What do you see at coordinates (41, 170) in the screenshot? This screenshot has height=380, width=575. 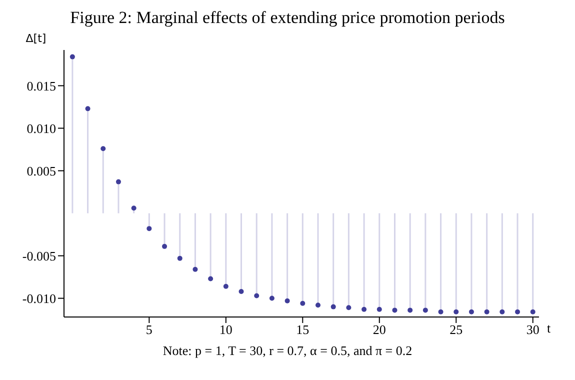 I see `y-tick-label: 0.005` at bounding box center [41, 170].